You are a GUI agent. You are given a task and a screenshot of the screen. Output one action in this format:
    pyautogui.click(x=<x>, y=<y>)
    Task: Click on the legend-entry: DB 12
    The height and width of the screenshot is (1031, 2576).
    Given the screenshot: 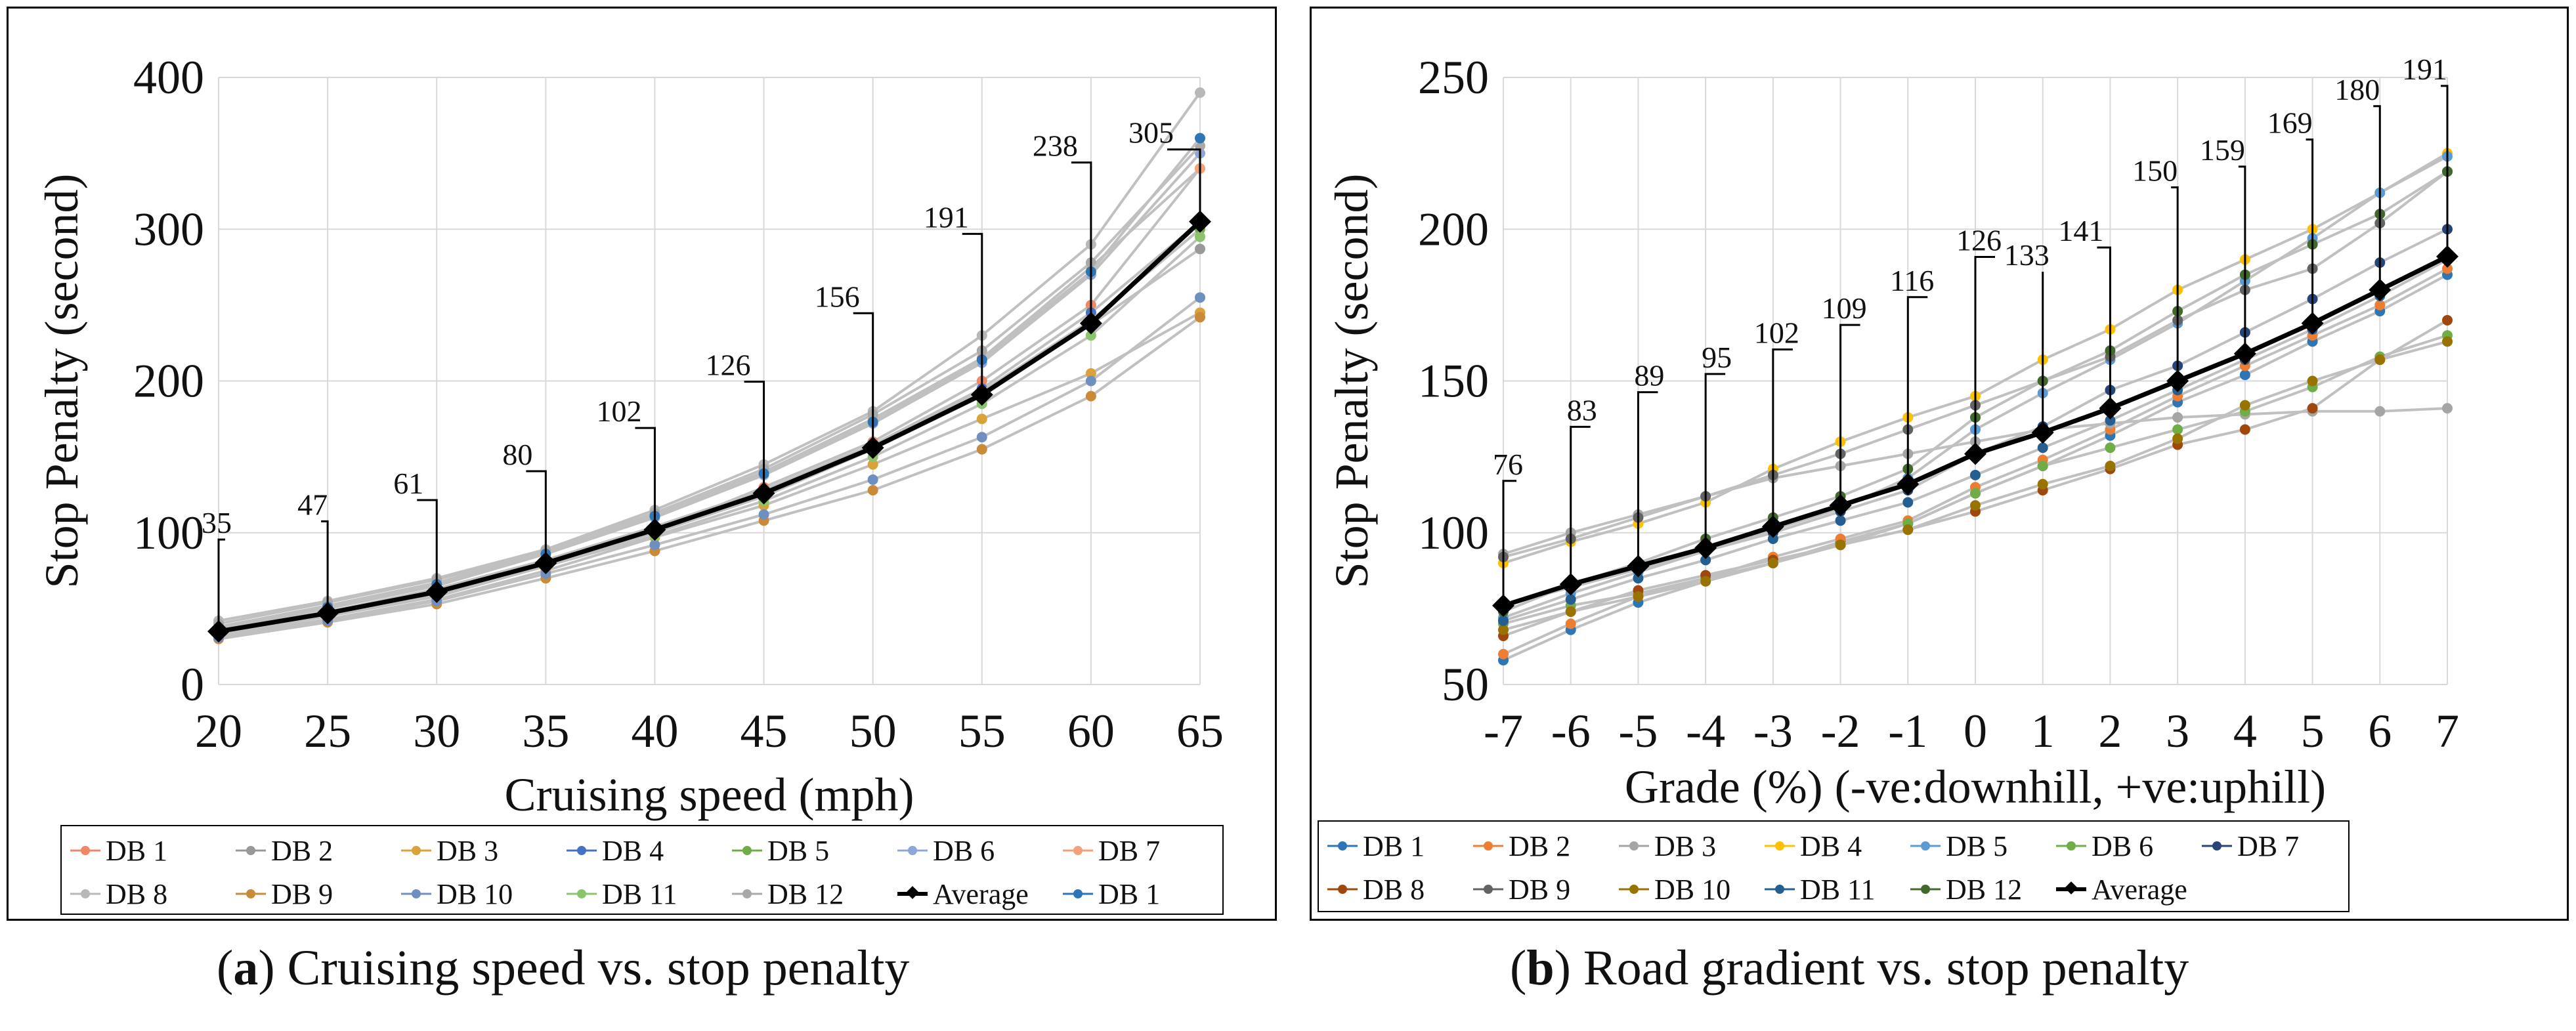 What is the action you would take?
    pyautogui.click(x=788, y=894)
    